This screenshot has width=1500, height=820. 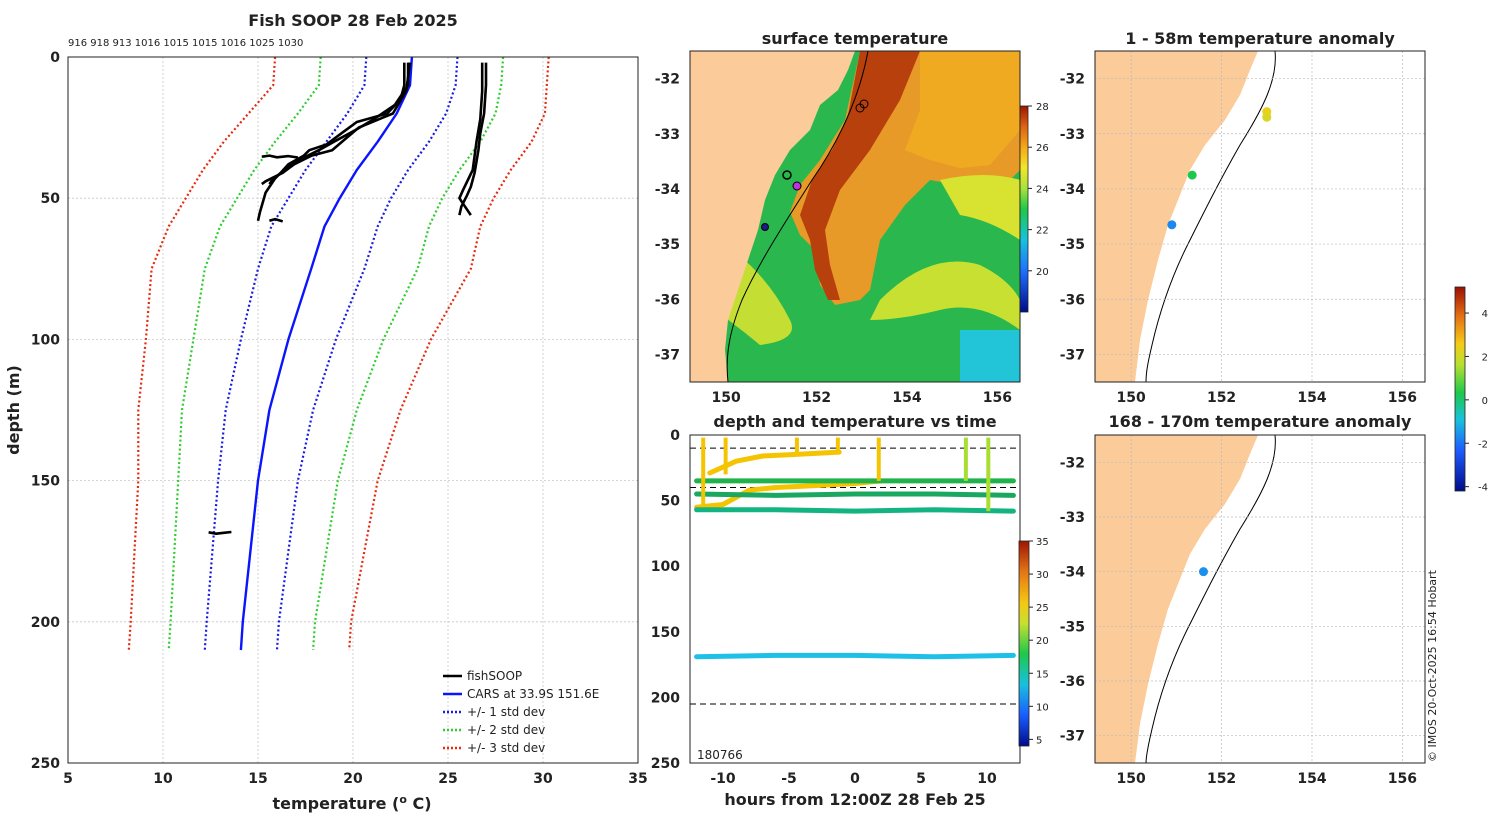 What do you see at coordinates (1210, 599) in the screenshot?
I see `anomaly-deep-contour` at bounding box center [1210, 599].